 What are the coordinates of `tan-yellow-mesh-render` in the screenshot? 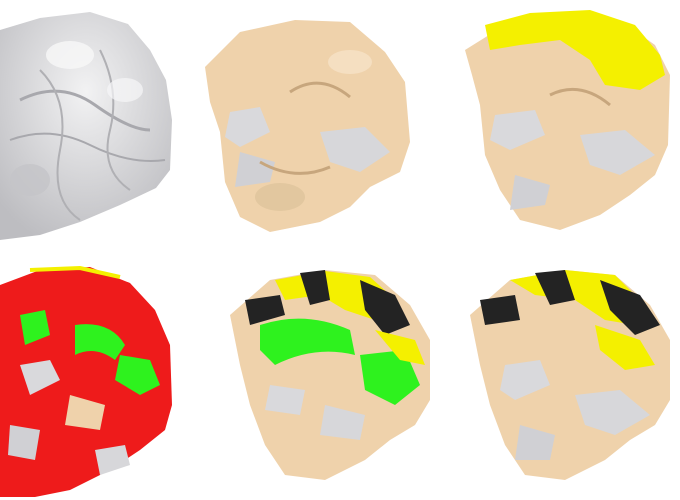 It's located at (567, 120).